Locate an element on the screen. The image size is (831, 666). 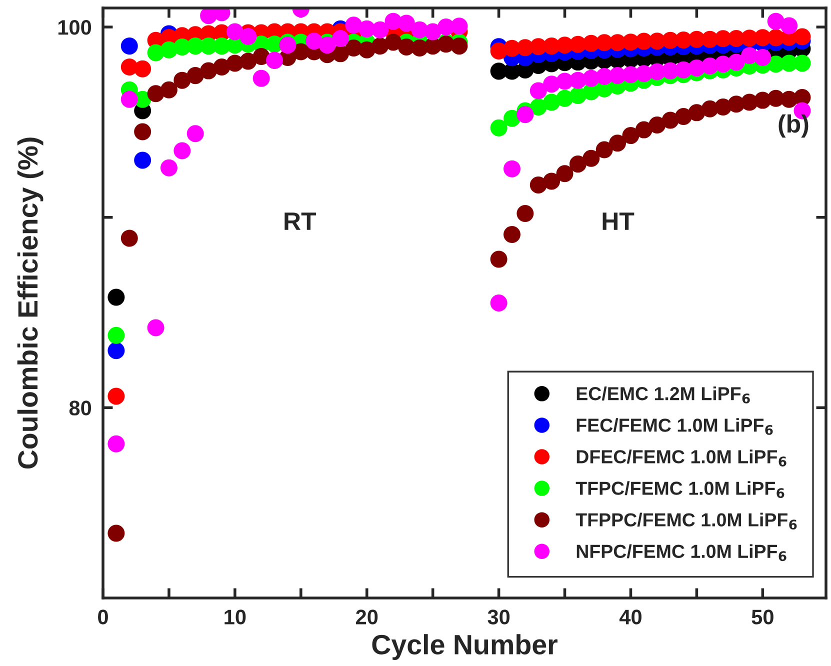
x-tick-label: 10 is located at coordinates (235, 617).